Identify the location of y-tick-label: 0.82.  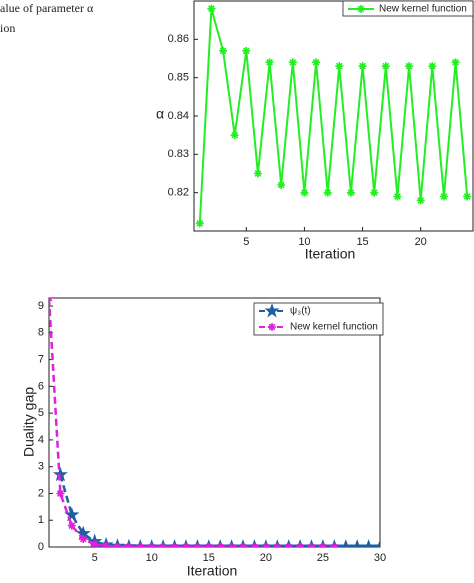
(178, 193).